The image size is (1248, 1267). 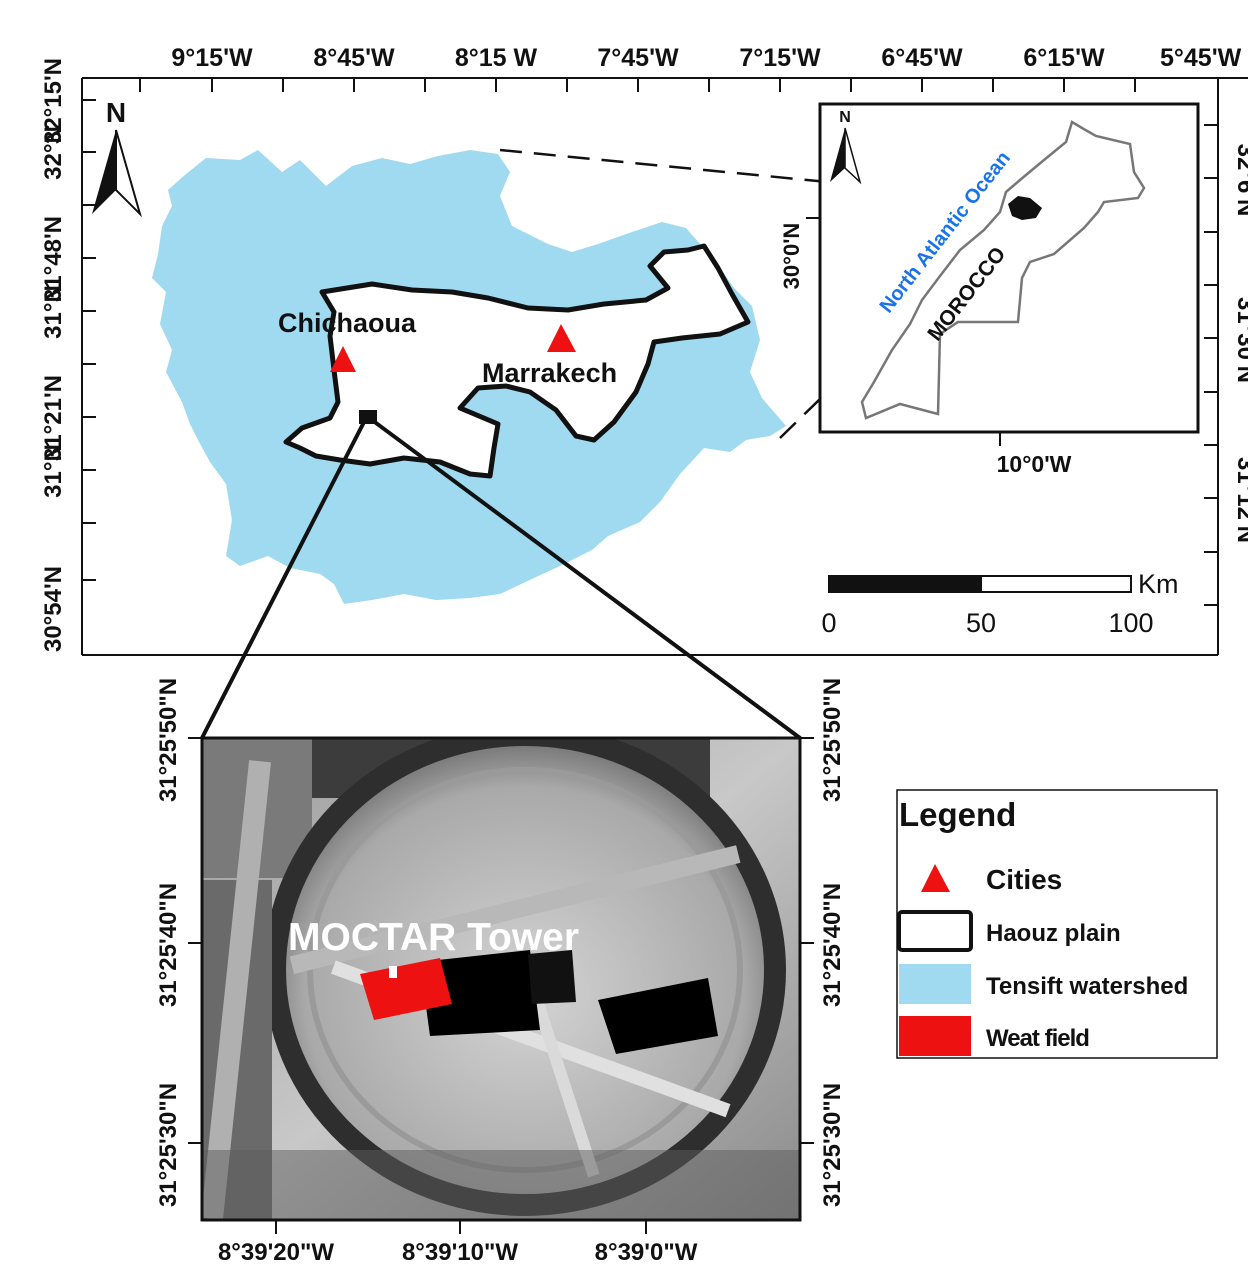 I want to click on legend-cities-label: Cities, so click(x=1024, y=879).